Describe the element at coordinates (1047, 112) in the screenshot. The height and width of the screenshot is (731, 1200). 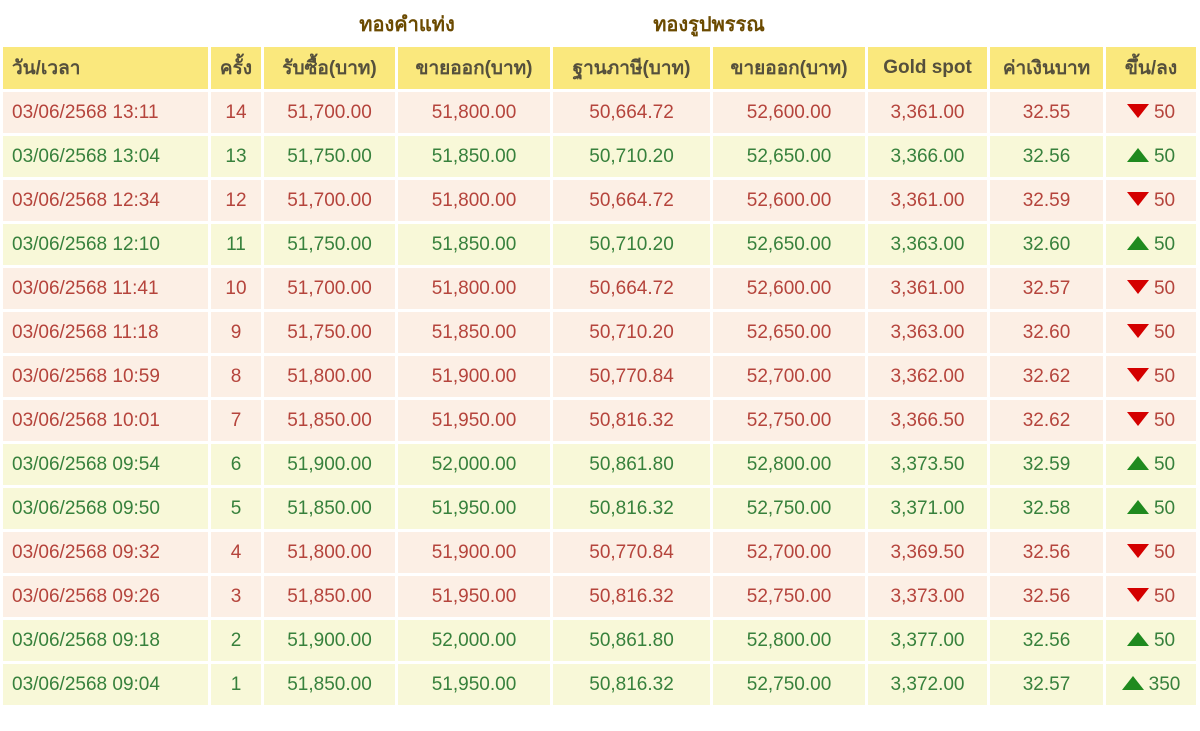
I see `cell-thb-rate: 32.55` at that location.